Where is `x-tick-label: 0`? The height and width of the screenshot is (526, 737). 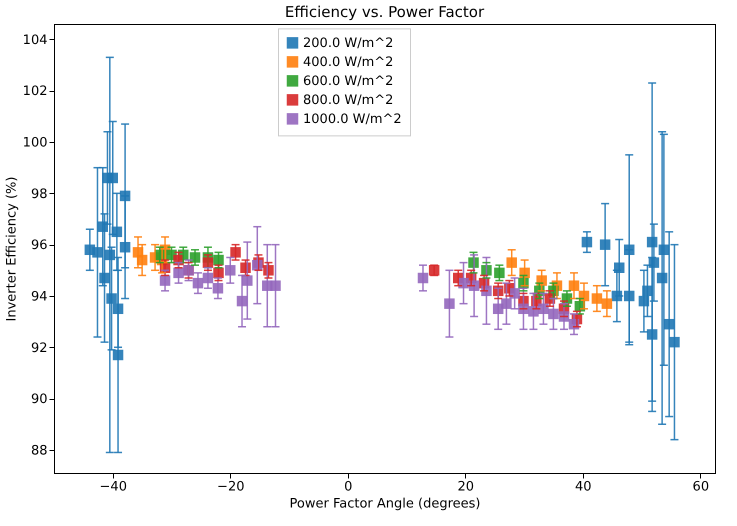
x-tick-label: 0 is located at coordinates (348, 487).